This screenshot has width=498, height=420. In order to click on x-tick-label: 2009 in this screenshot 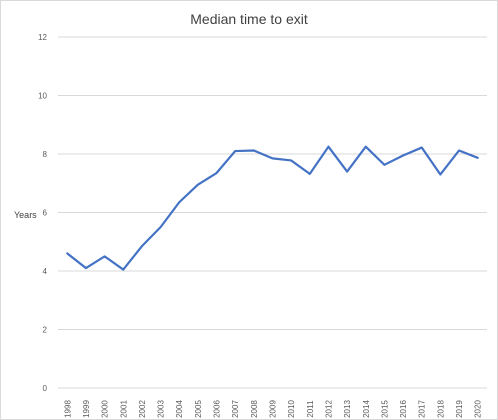, I will do `click(273, 409)`.